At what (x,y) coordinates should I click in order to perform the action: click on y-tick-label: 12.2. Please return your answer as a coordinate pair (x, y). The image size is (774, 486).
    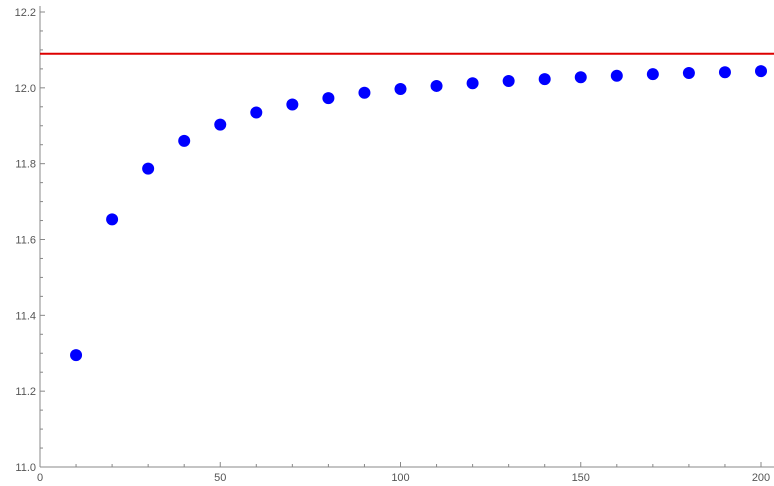
    Looking at the image, I should click on (25, 13).